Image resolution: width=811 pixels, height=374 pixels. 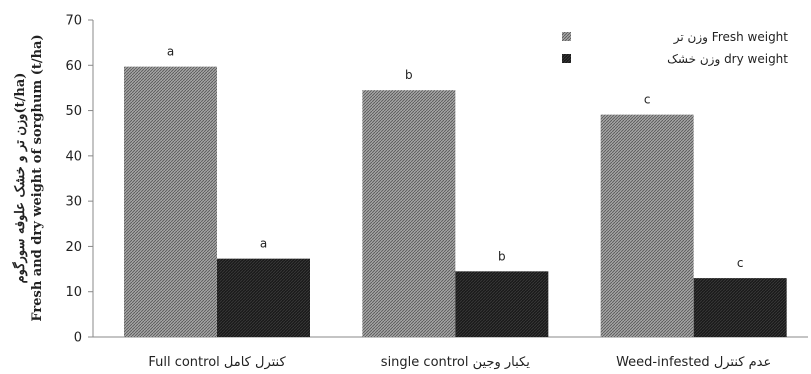 I want to click on y-tick-label: 30, so click(x=73, y=202).